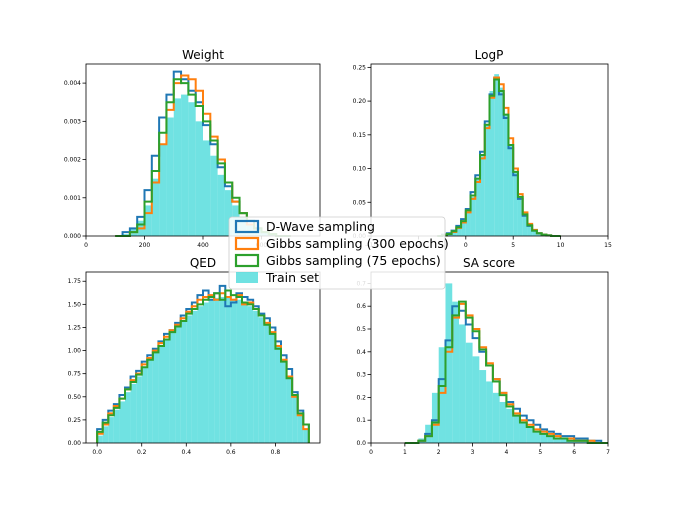 This screenshot has height=507, width=676. Describe the element at coordinates (361, 443) in the screenshot. I see `ytick-label-sa-score-0: 0.0` at that location.